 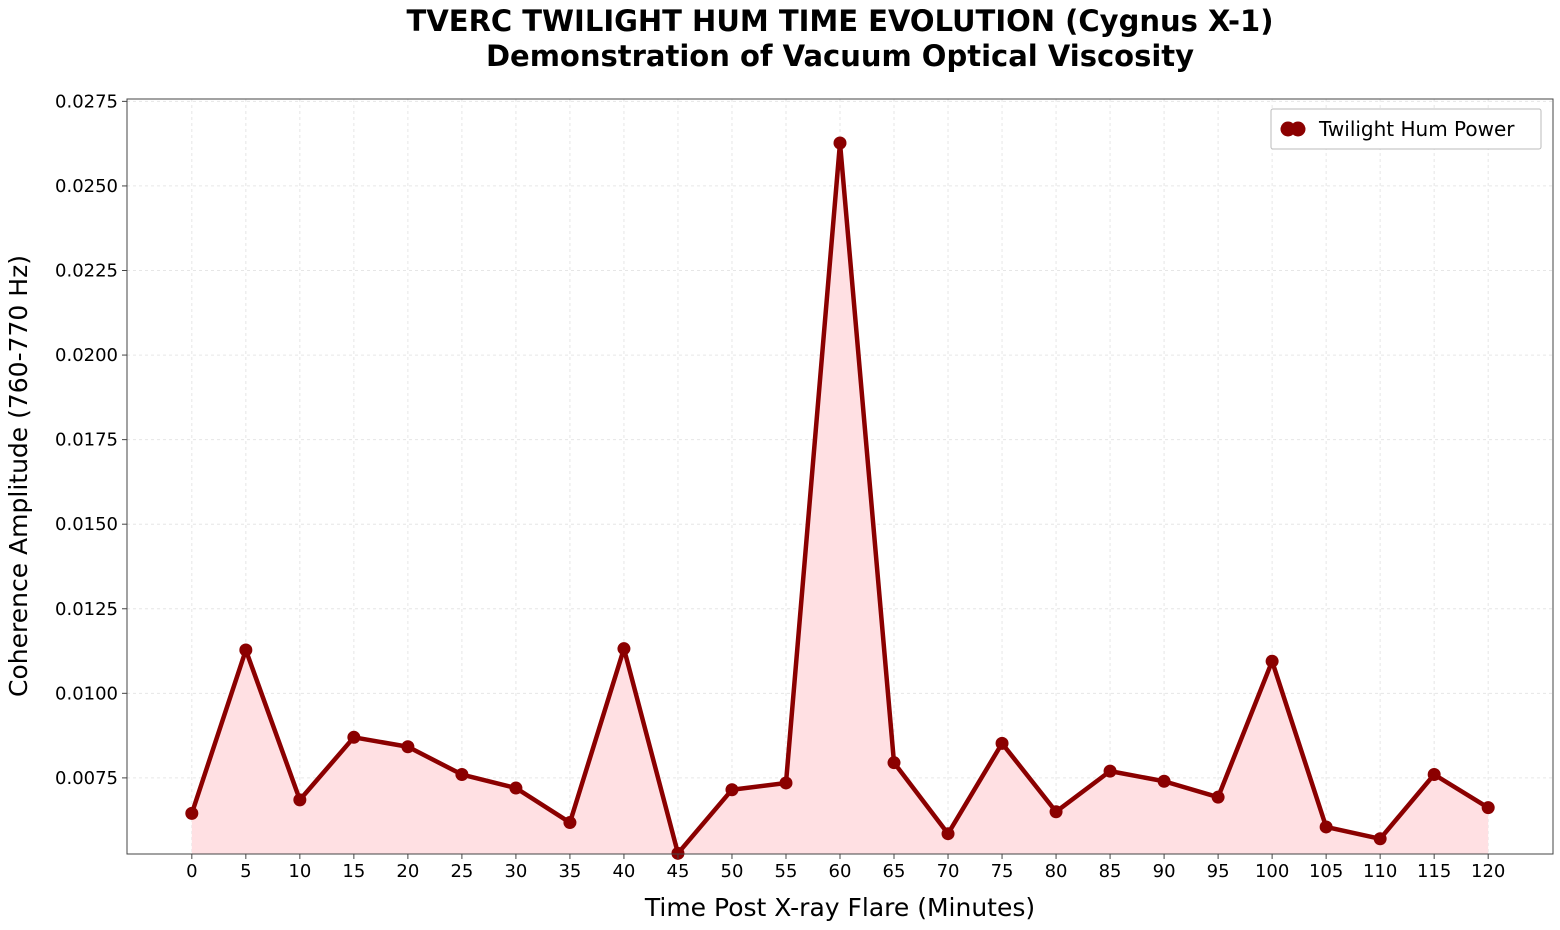 What do you see at coordinates (191, 871) in the screenshot?
I see `x-tick-label: 0` at bounding box center [191, 871].